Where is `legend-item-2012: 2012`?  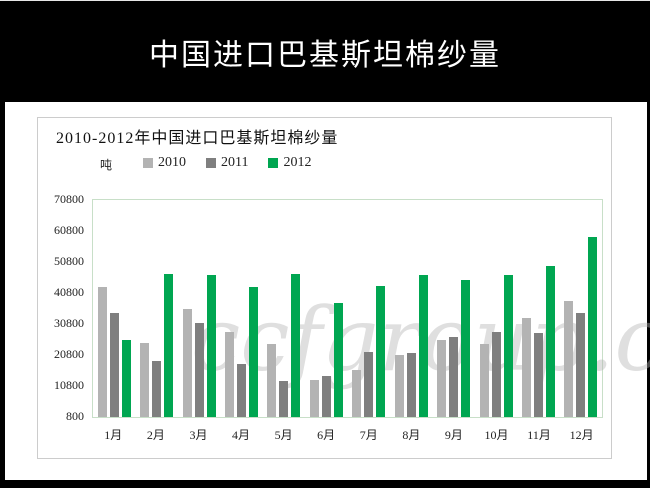
legend-item-2012: 2012 is located at coordinates (289, 163).